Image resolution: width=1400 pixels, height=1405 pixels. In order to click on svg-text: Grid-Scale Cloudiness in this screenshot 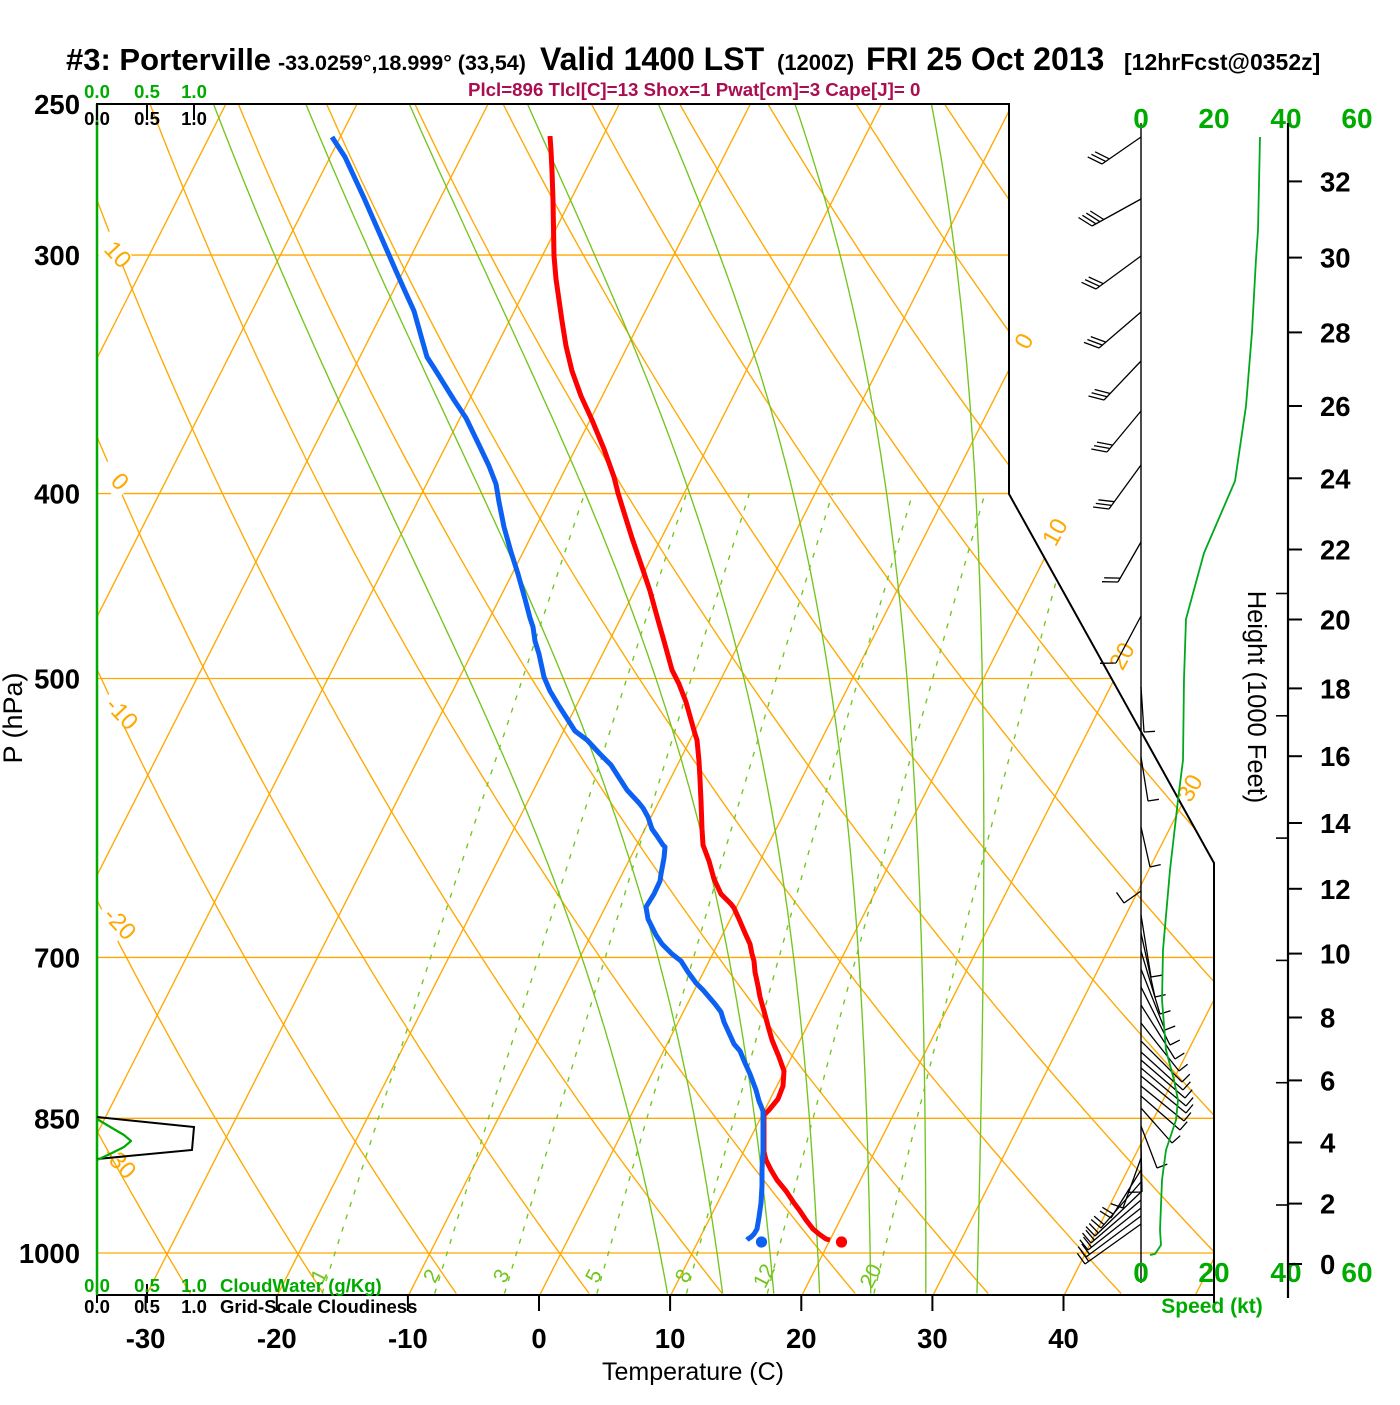, I will do `click(318, 1306)`.